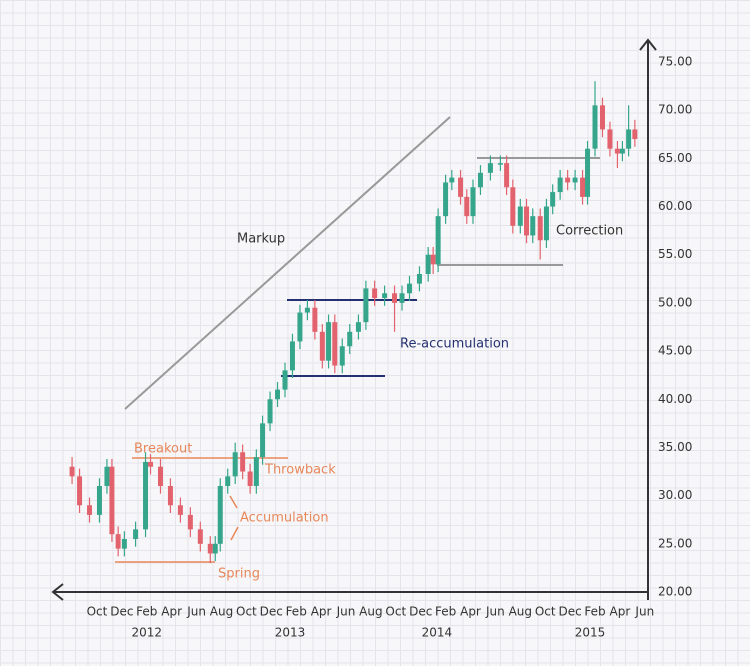  Describe the element at coordinates (675, 592) in the screenshot. I see `y-tick-label: 20.00` at that location.